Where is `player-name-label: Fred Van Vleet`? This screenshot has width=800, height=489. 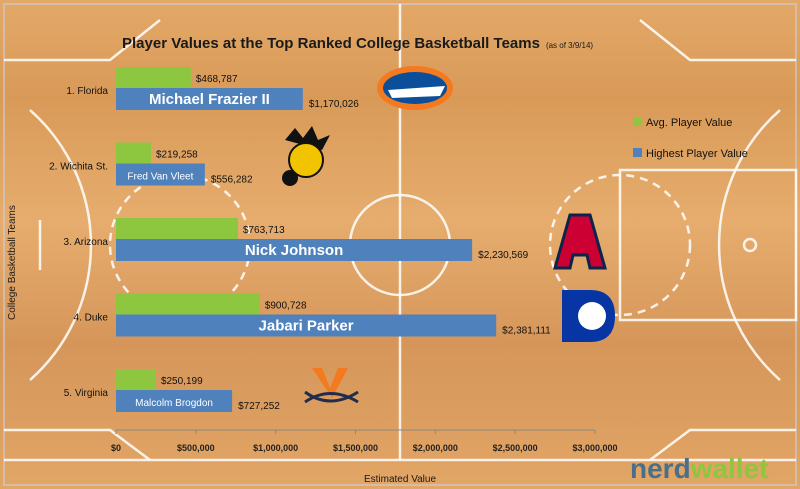
player-name-label: Fred Van Vleet is located at coordinates (160, 177).